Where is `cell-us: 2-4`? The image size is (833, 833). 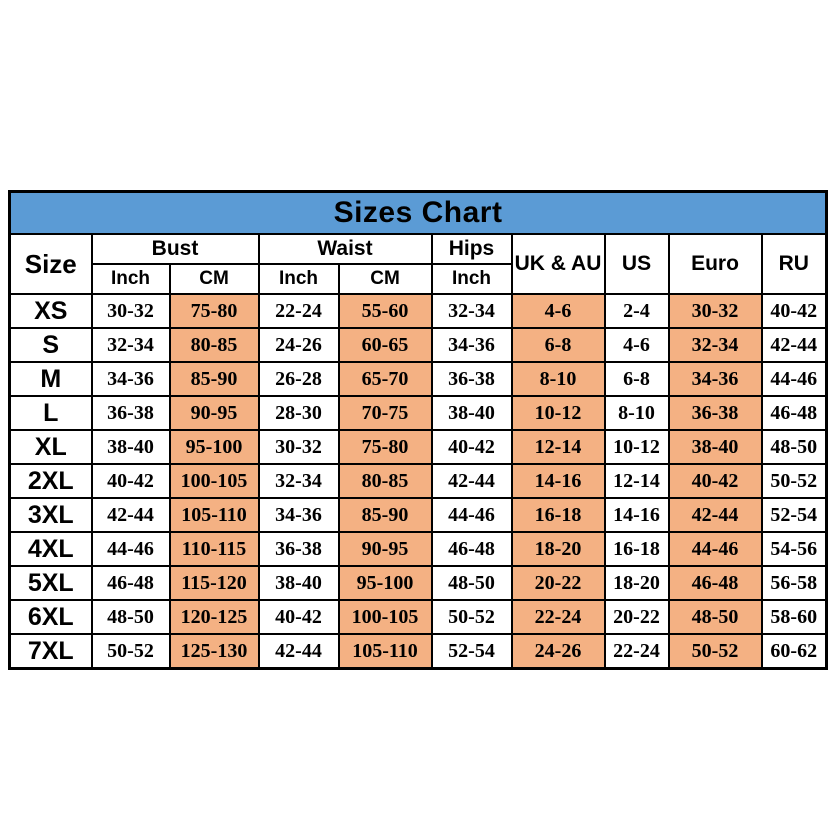 cell-us: 2-4 is located at coordinates (636, 311).